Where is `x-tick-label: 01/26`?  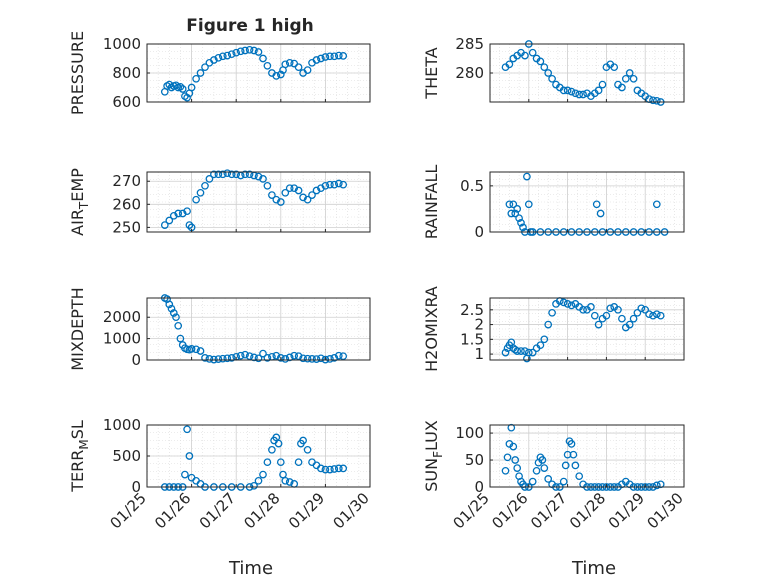 x-tick-label: 01/26 is located at coordinates (509, 510).